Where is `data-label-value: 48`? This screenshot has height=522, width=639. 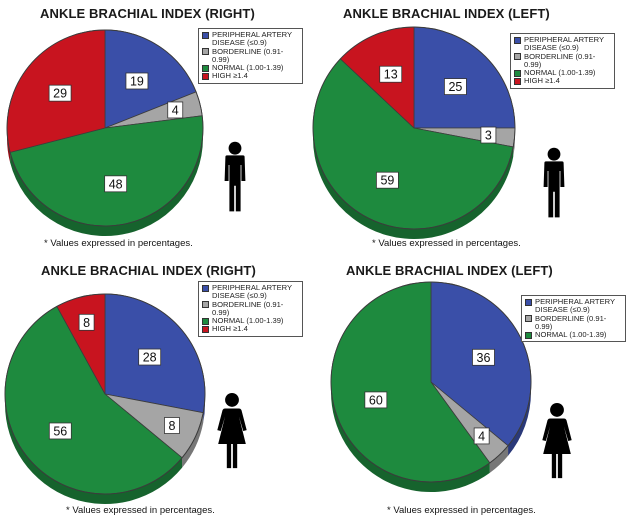
data-label-value: 48 is located at coordinates (116, 184).